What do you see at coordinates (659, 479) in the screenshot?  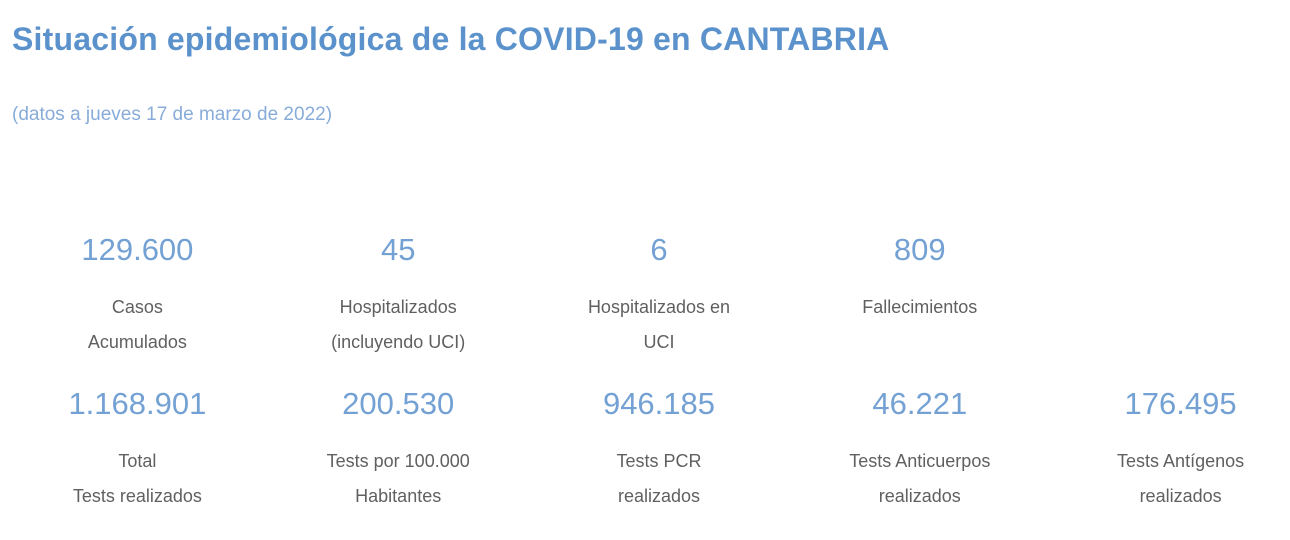 I see `stat-label: Tests PCR realizados` at bounding box center [659, 479].